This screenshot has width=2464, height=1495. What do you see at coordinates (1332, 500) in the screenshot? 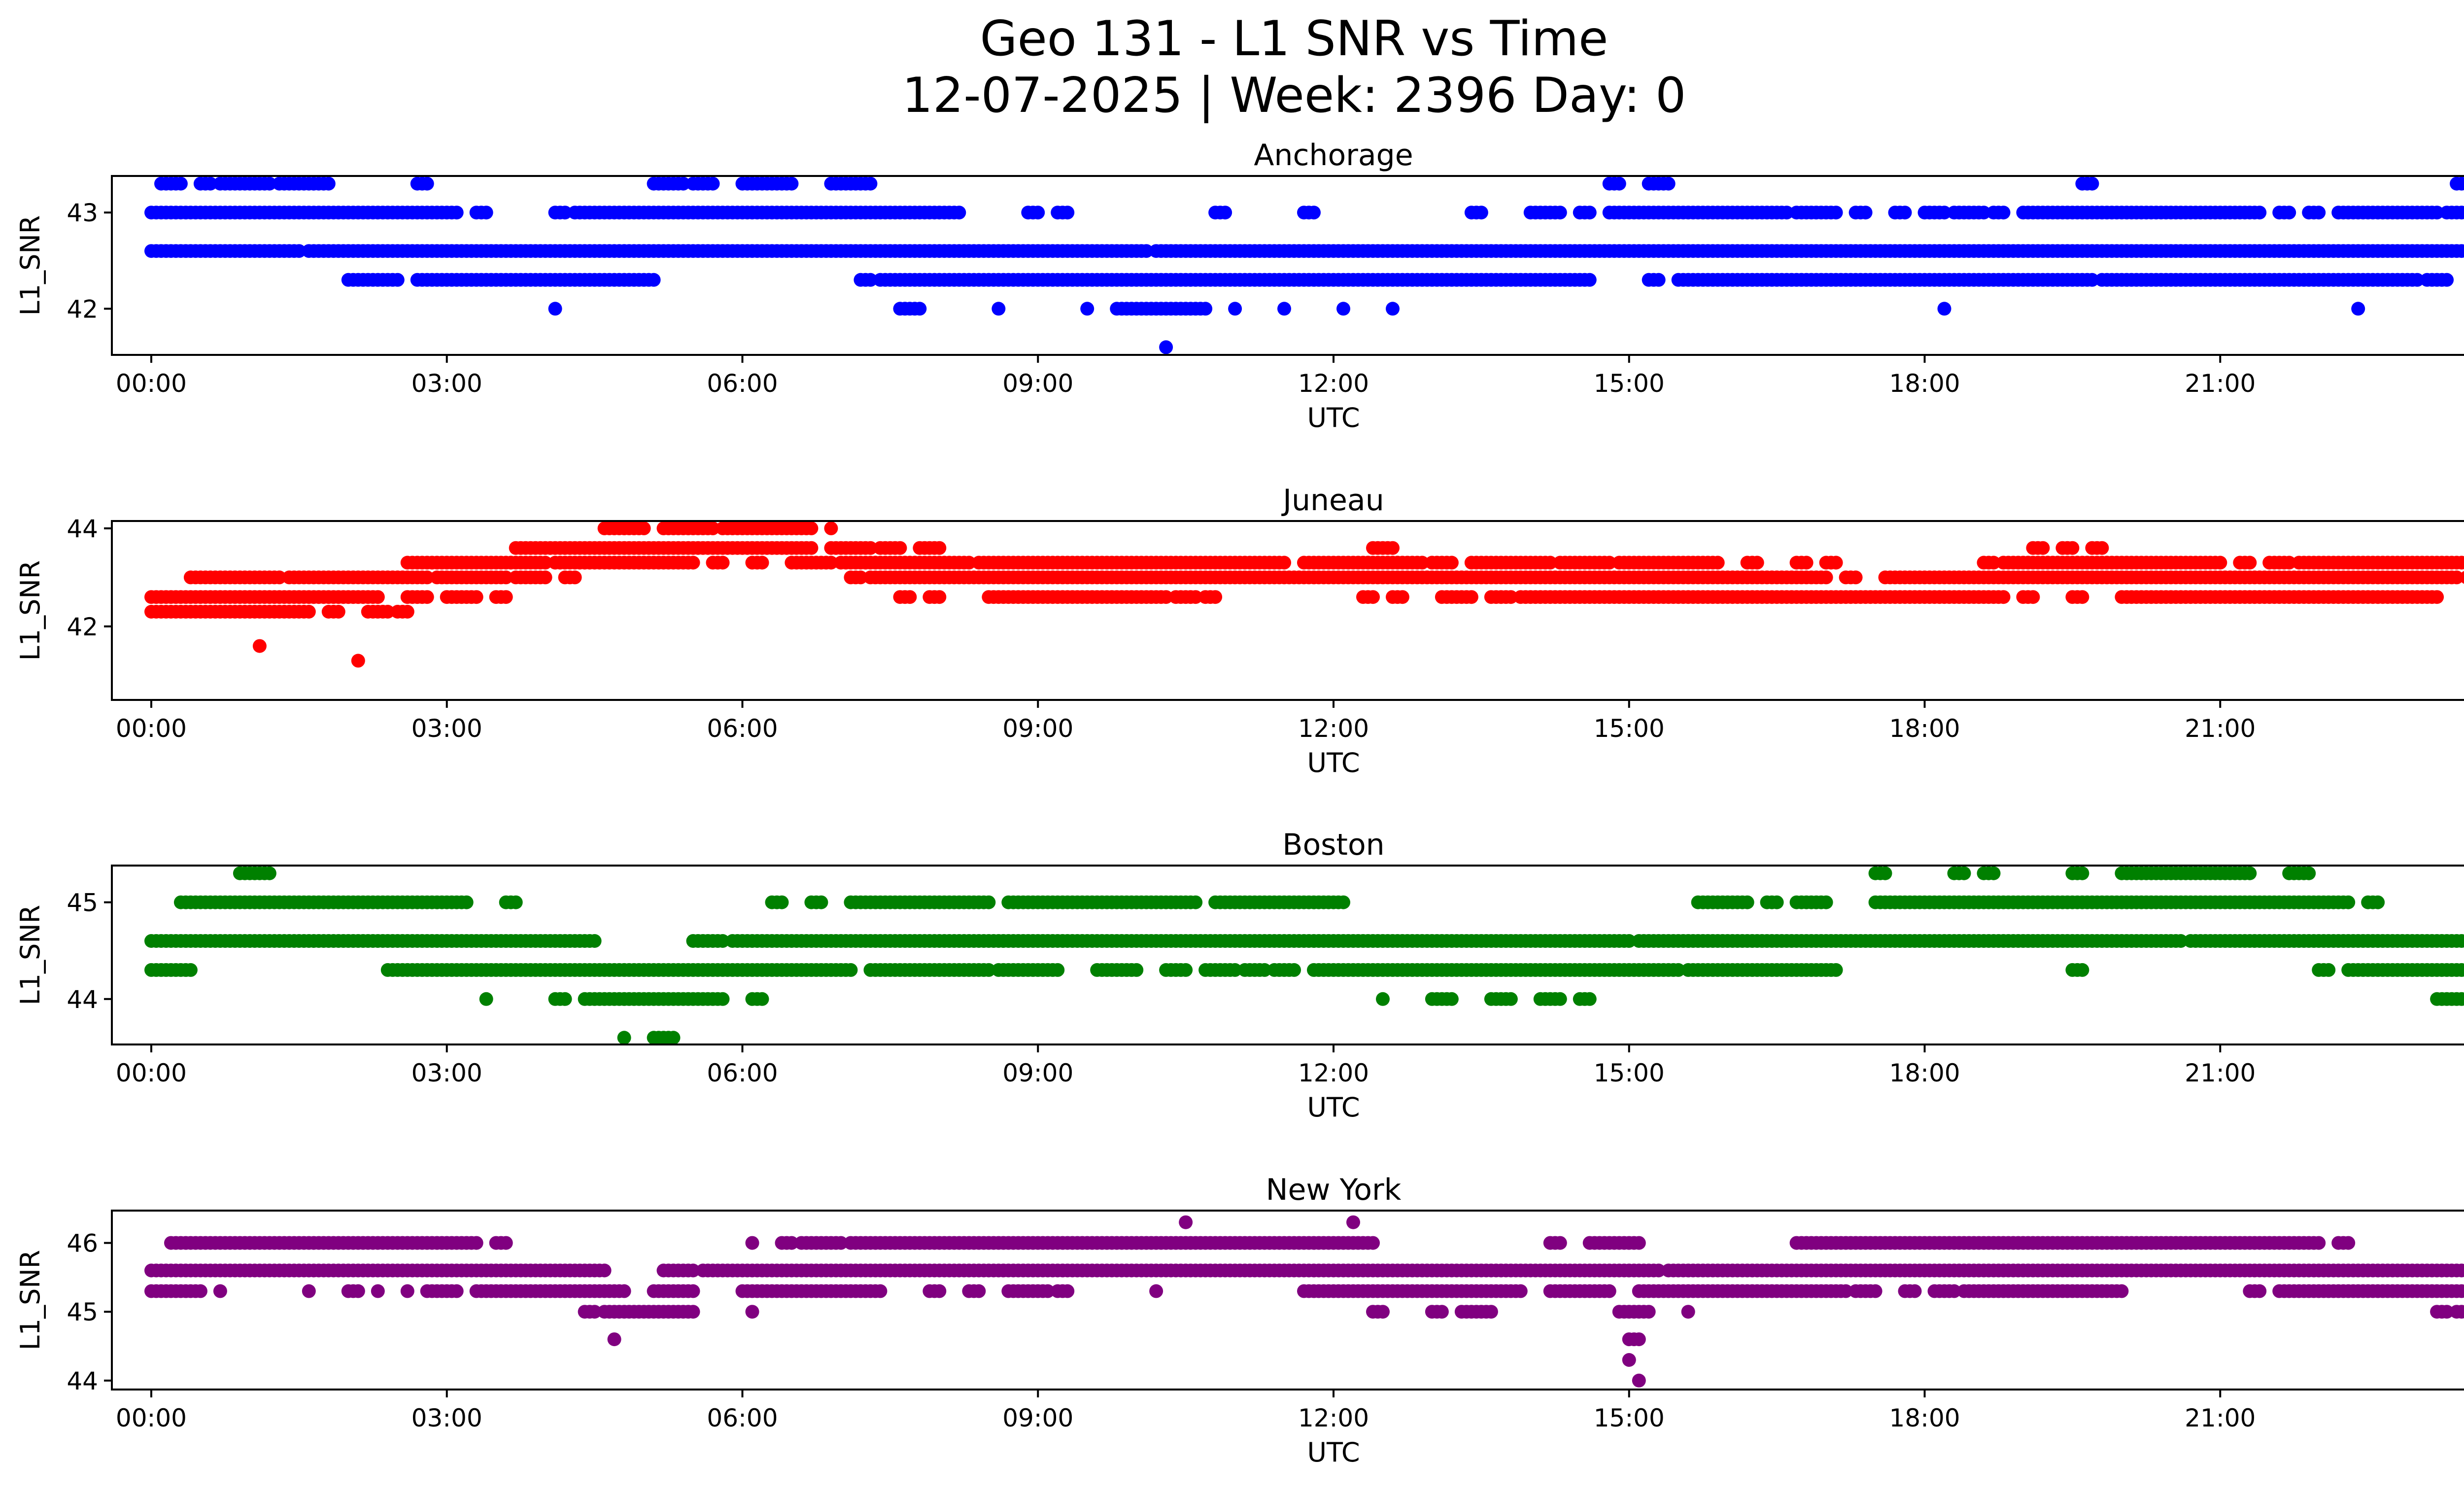
I see `subplot-title: Juneau` at bounding box center [1332, 500].